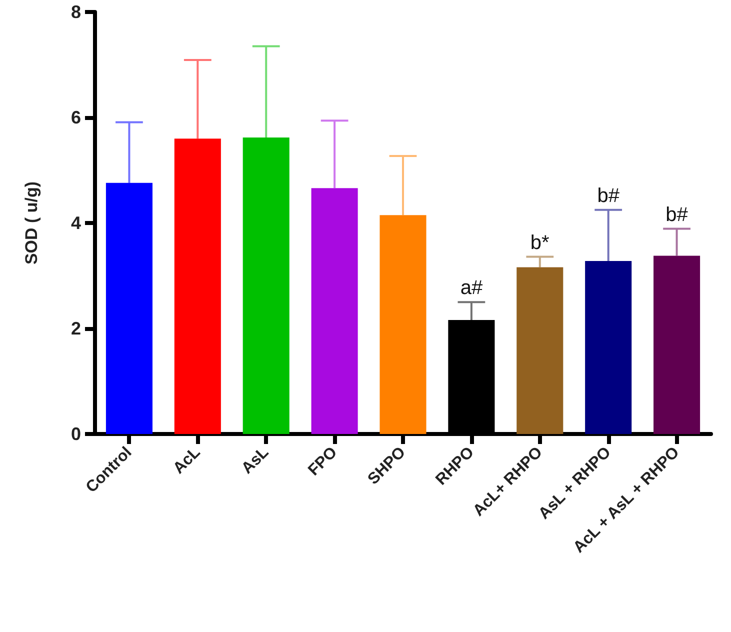 This screenshot has width=731, height=632. What do you see at coordinates (75, 223) in the screenshot?
I see `y-tick-label: 4` at bounding box center [75, 223].